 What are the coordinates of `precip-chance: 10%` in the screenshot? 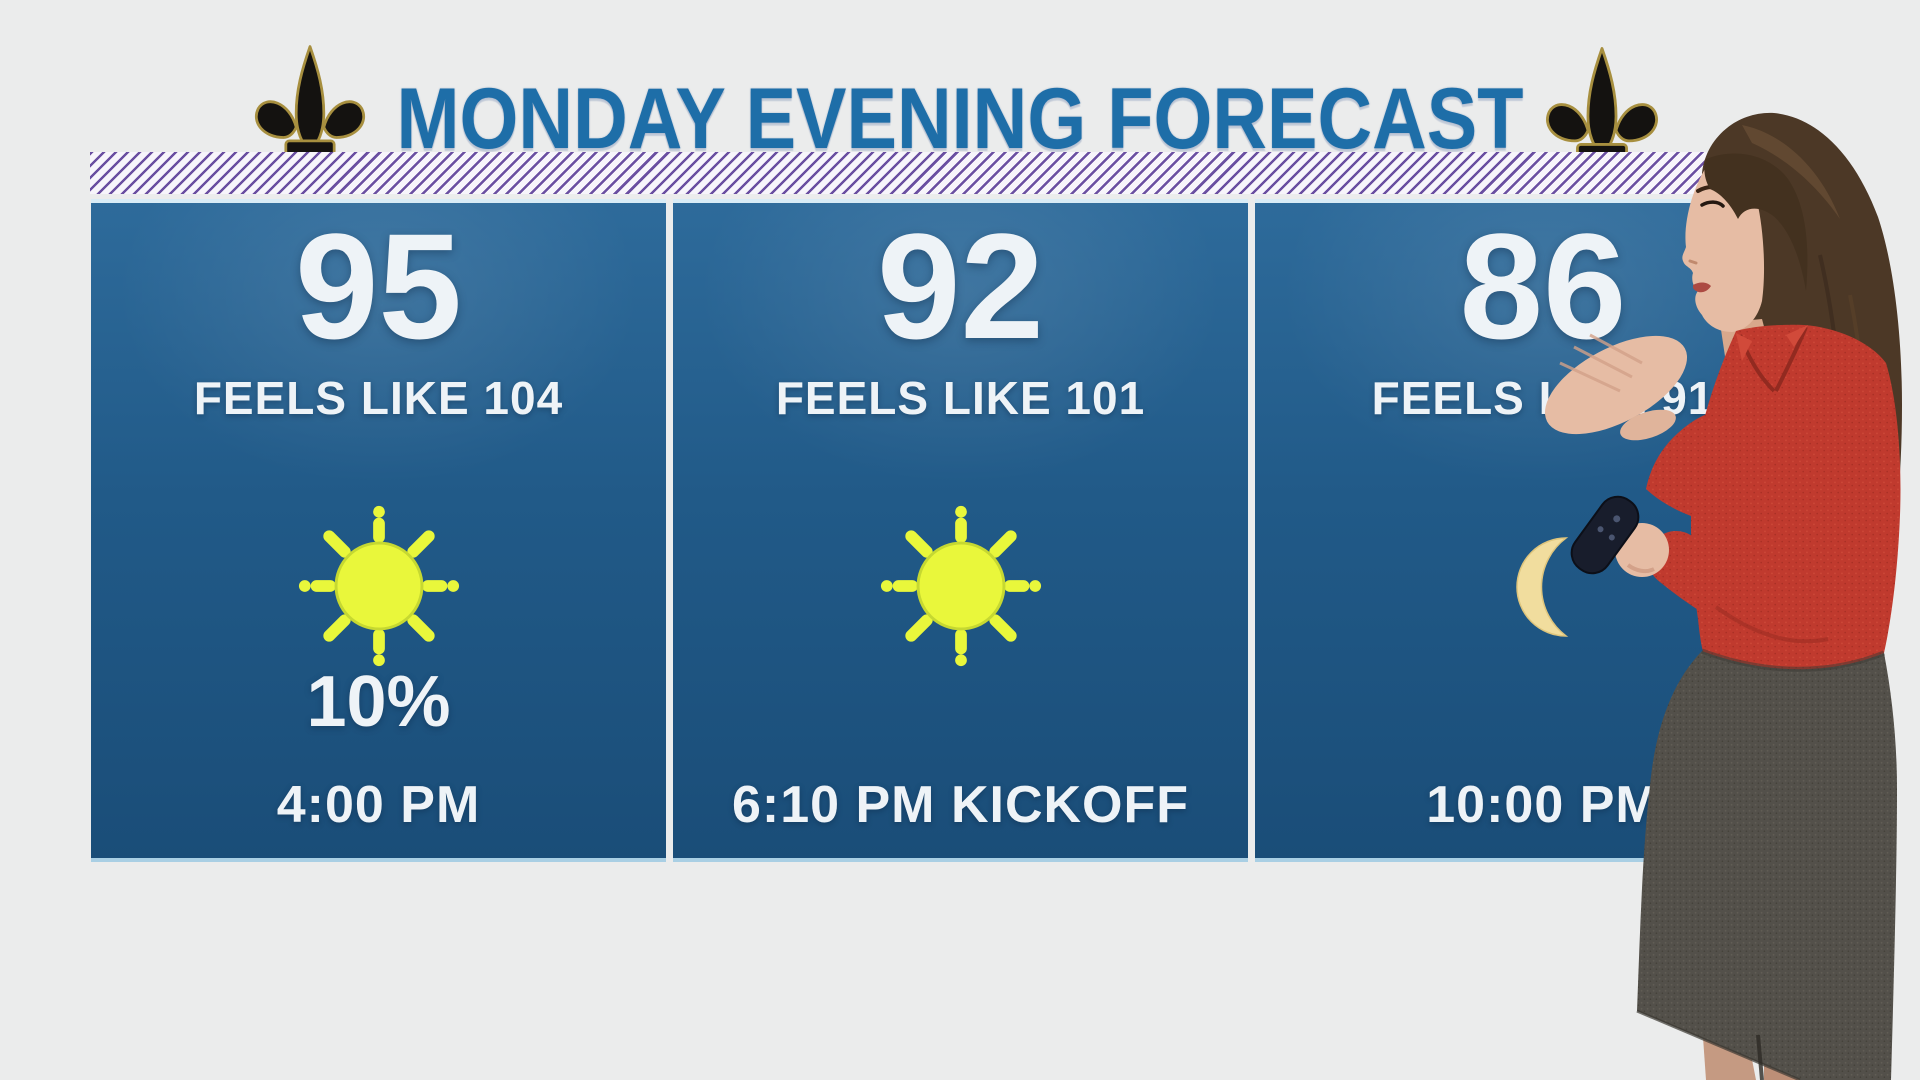 It's located at (378, 702).